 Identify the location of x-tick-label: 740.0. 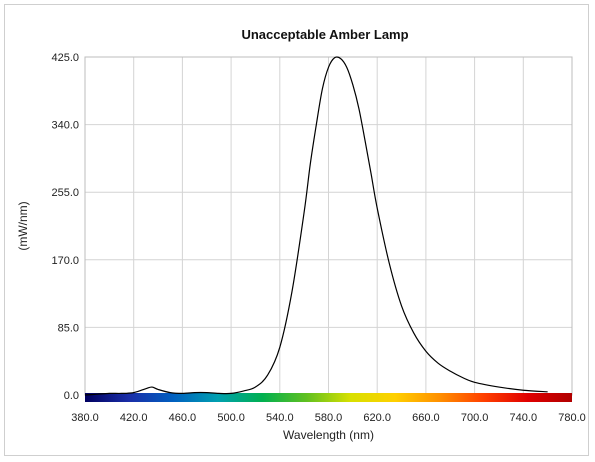
(524, 418).